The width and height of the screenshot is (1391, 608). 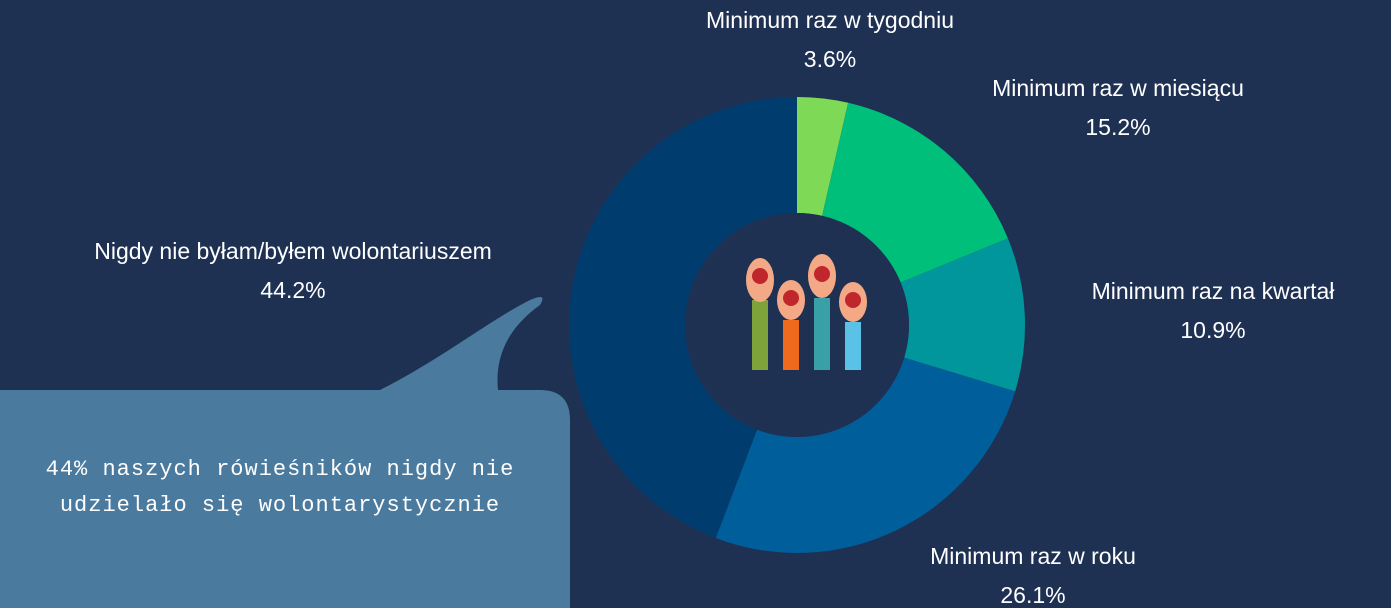 I want to click on slice-value: 26.1%, so click(x=1032, y=595).